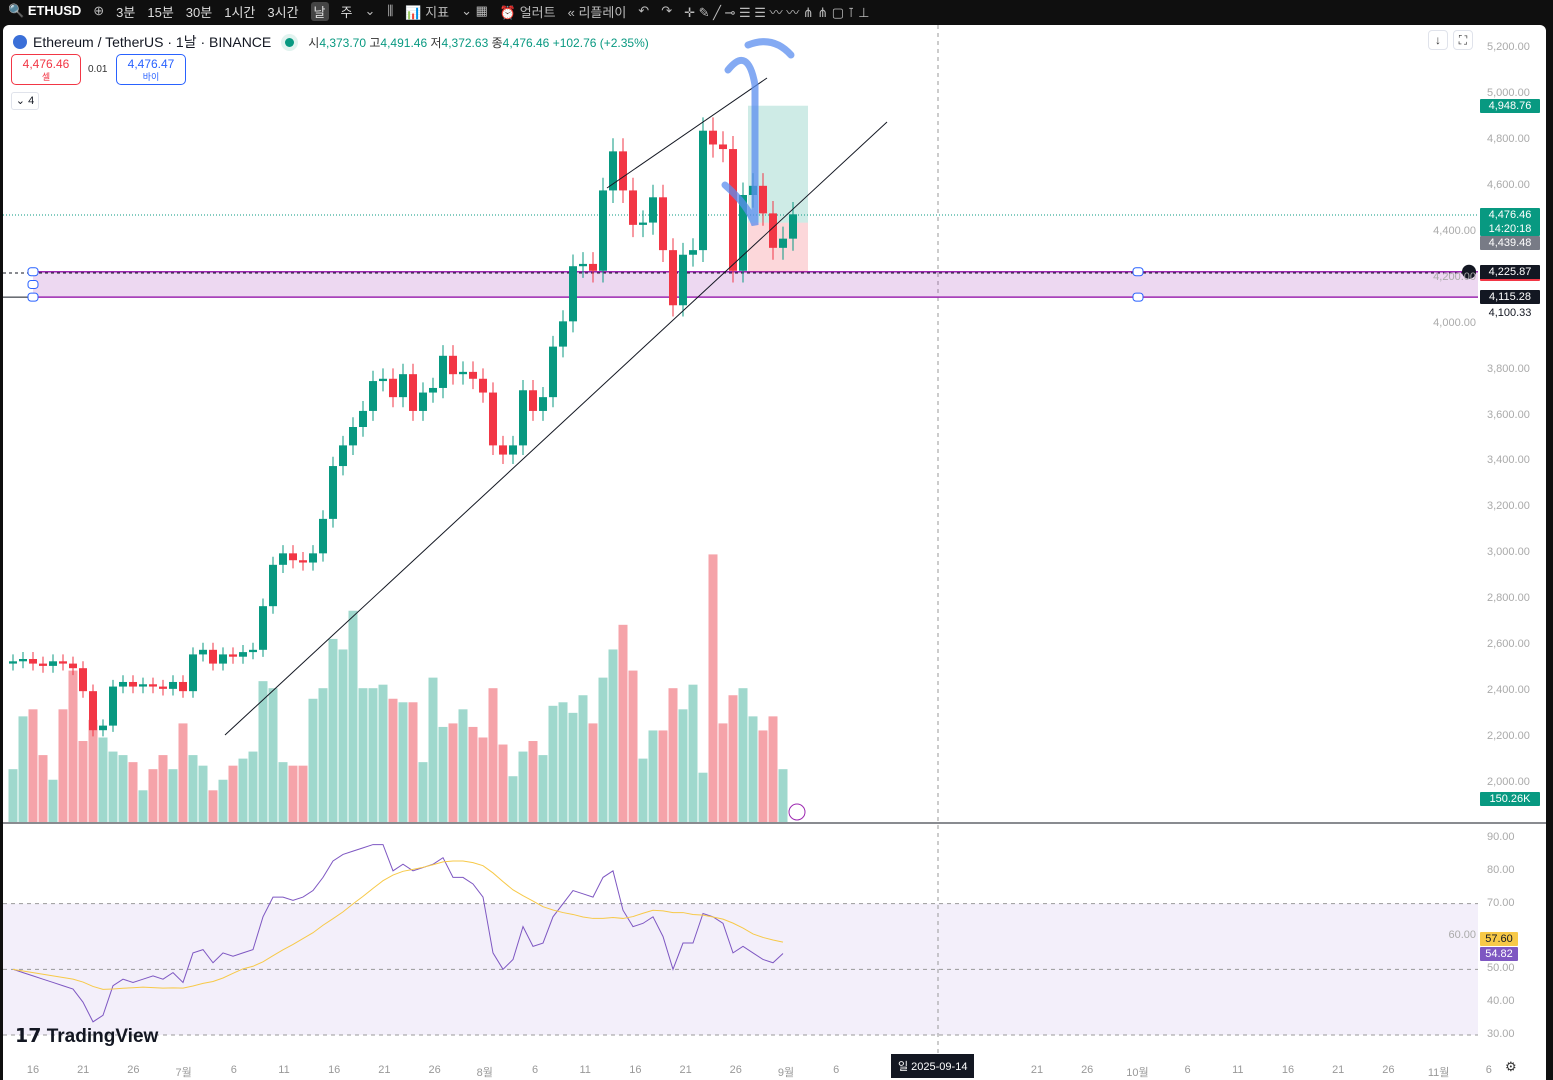 The width and height of the screenshot is (1553, 1080). I want to click on interval-week: 주, so click(346, 12).